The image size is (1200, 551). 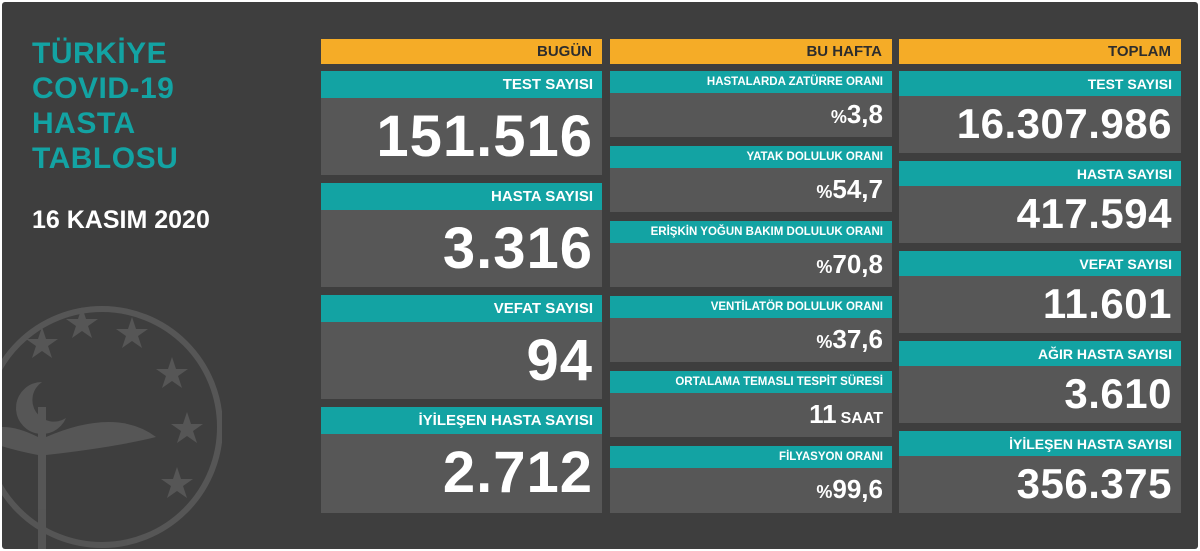 What do you see at coordinates (1040, 353) in the screenshot?
I see `card-label: AĞIR HASTA SAYISI` at bounding box center [1040, 353].